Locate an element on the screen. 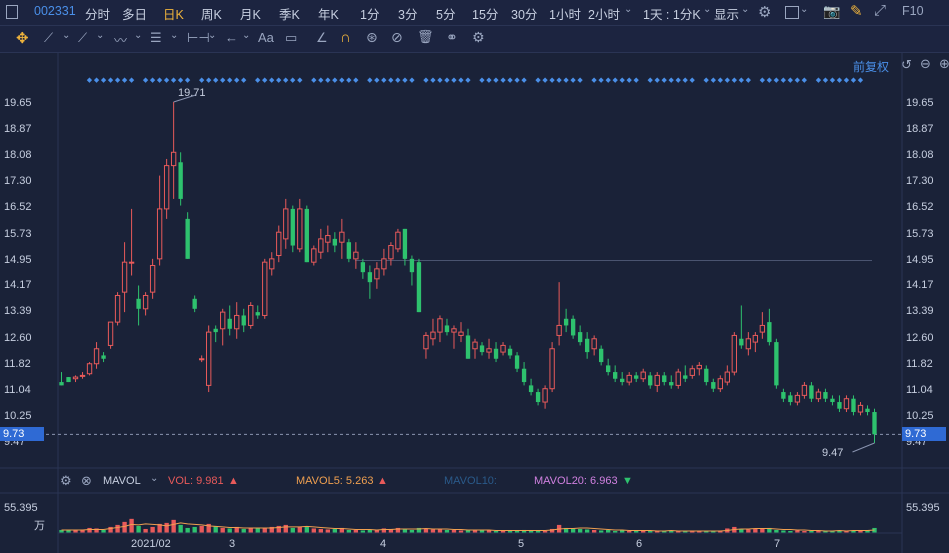 This screenshot has width=949, height=553. mavol5-value: MAVOL5: 5.263 is located at coordinates (335, 481).